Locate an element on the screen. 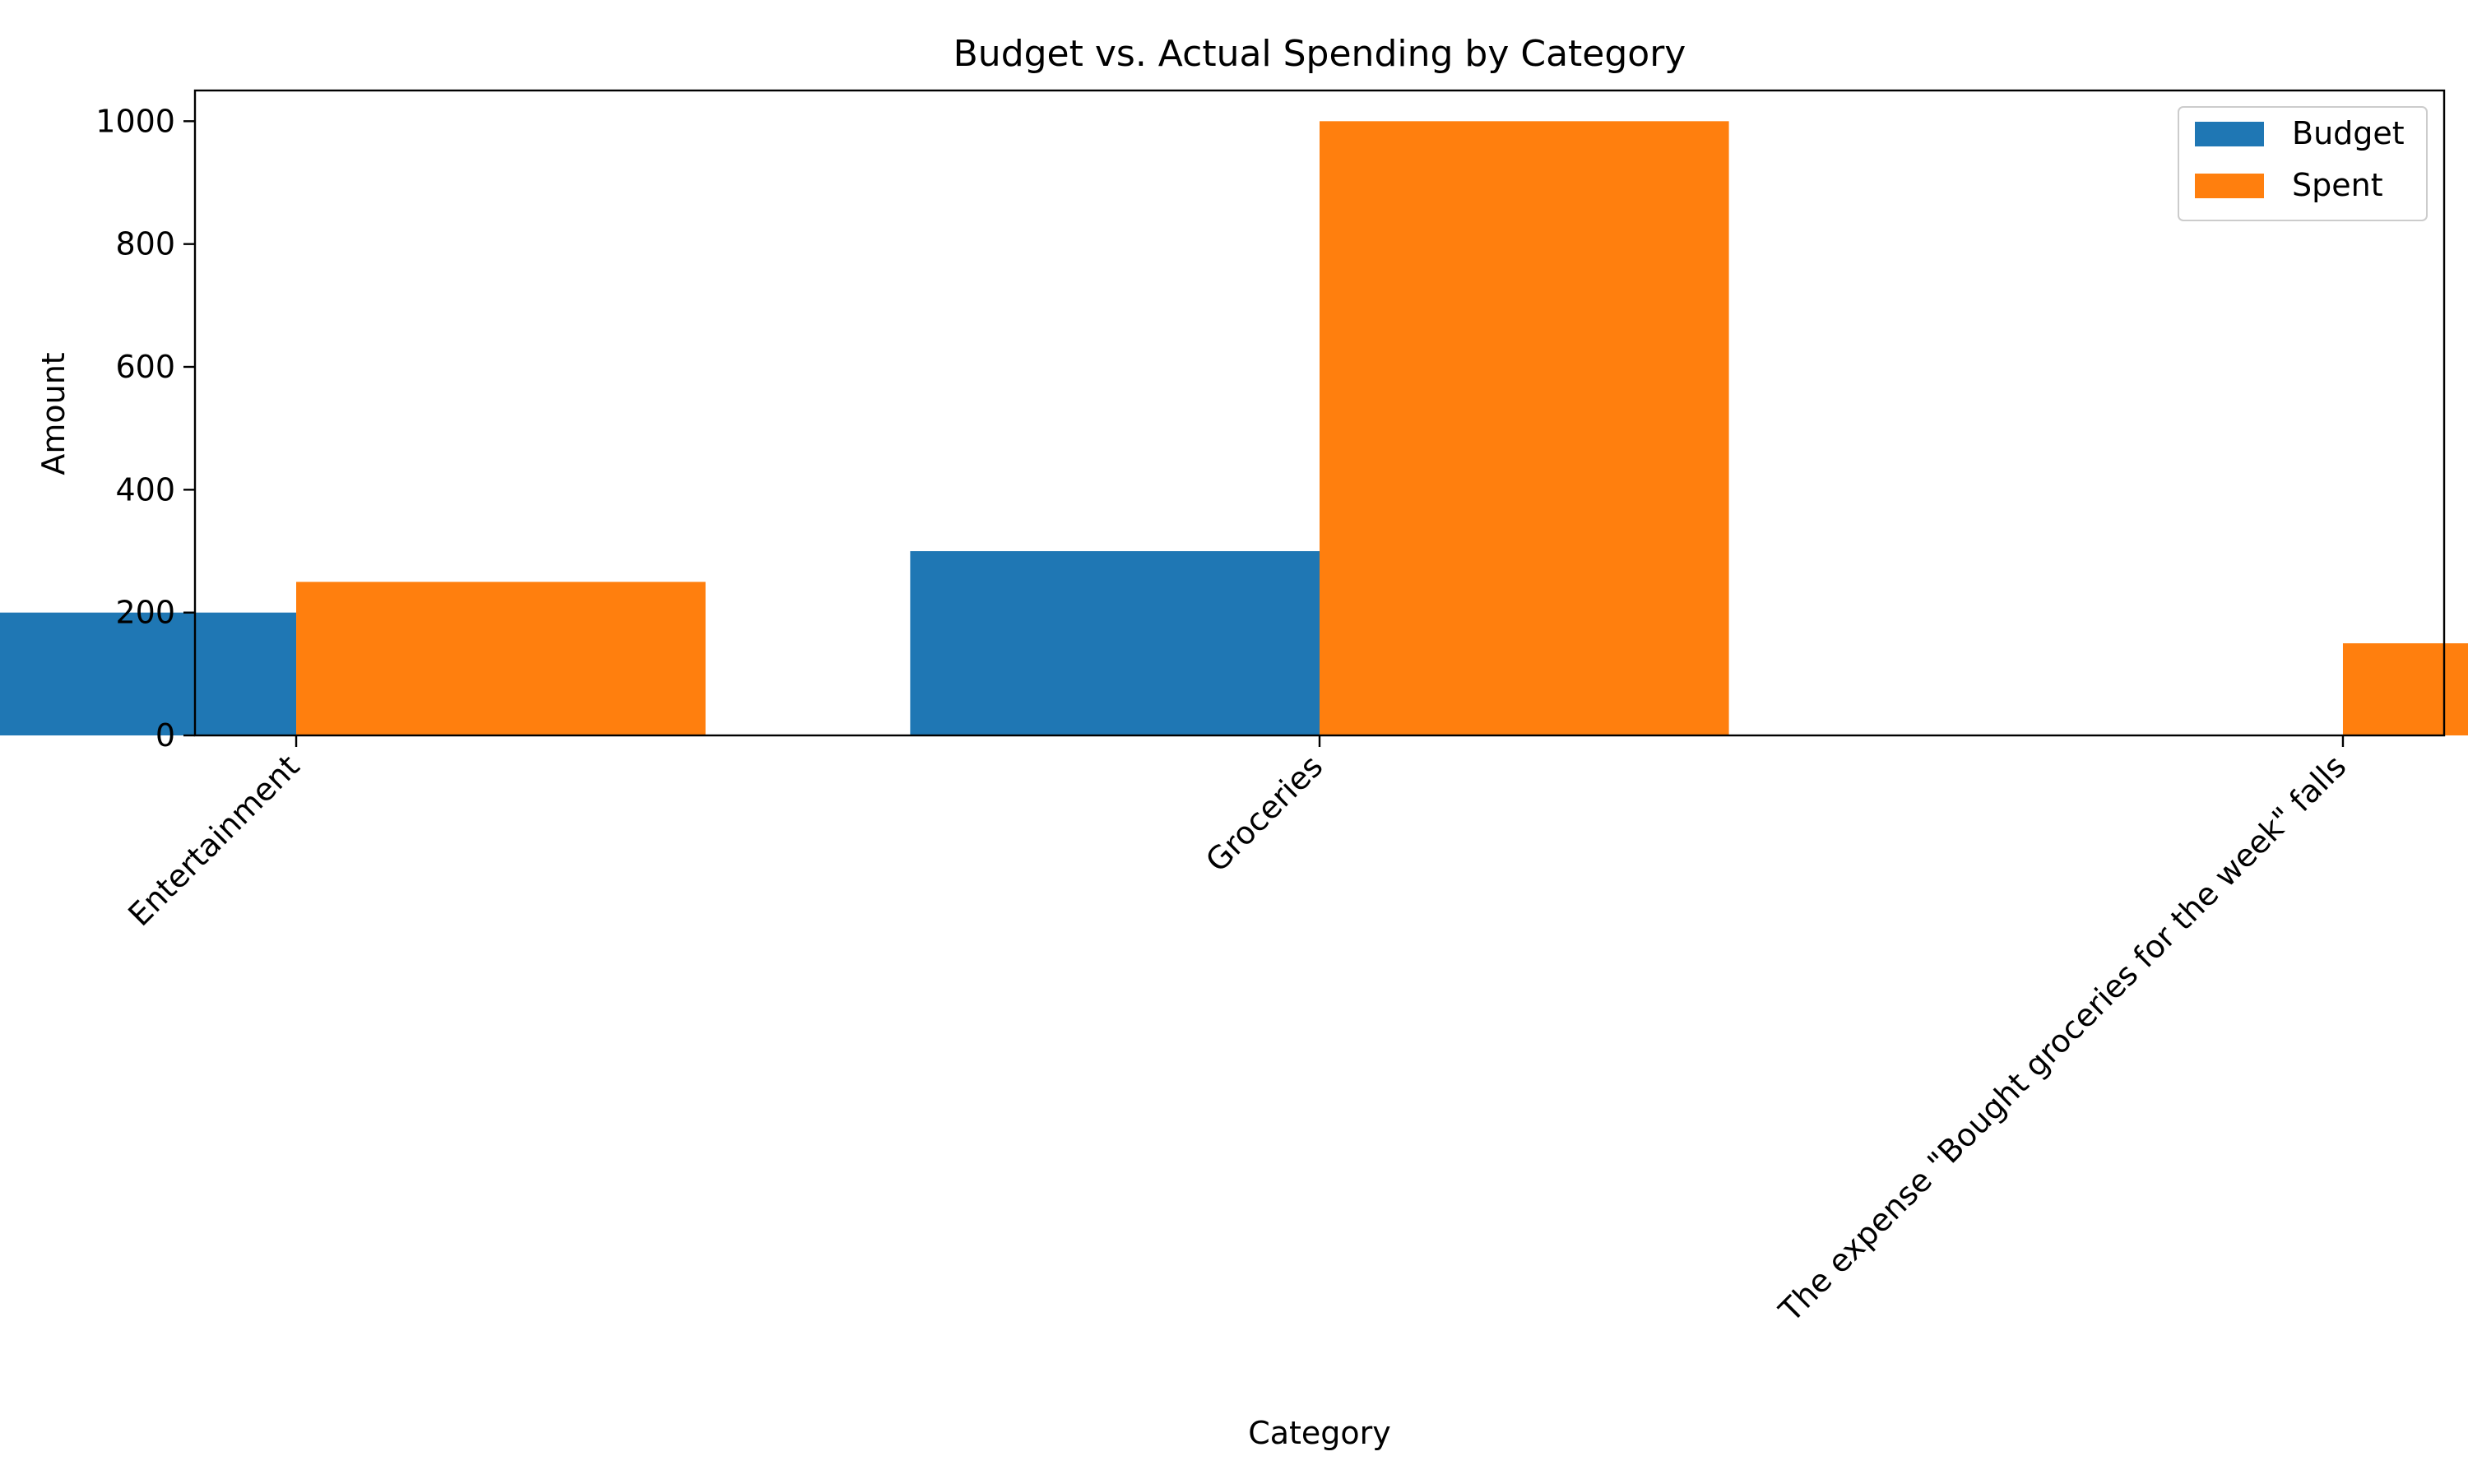  x-tick-label: Groceries is located at coordinates (1264, 813).